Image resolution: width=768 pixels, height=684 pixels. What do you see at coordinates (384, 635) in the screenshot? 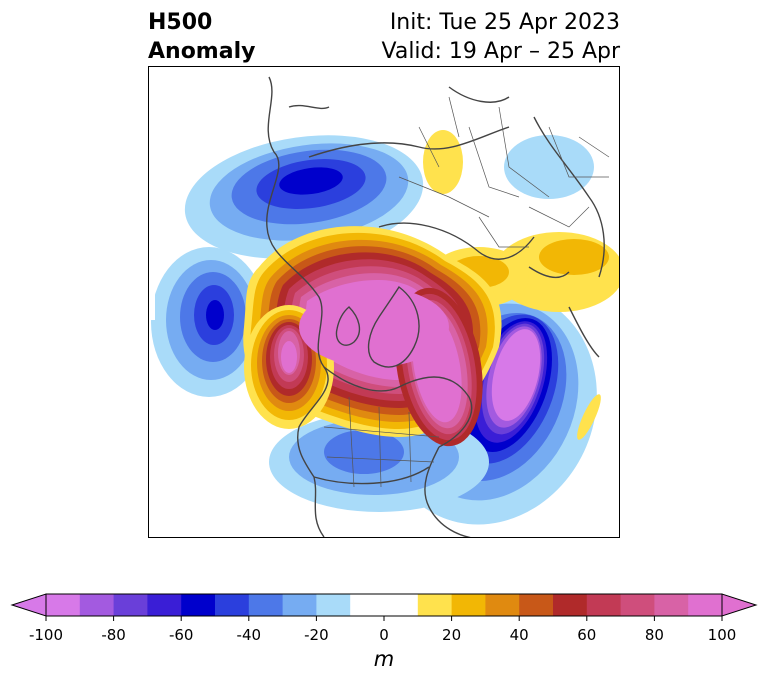
I see `colorbar-tick-label: 0` at bounding box center [384, 635].